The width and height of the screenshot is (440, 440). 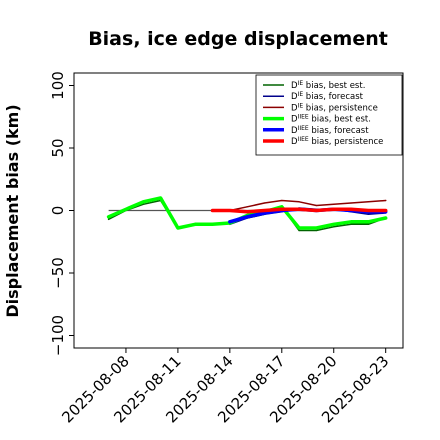 What do you see at coordinates (328, 85) in the screenshot?
I see `legend-label-1: DIE bias, best est.` at bounding box center [328, 85].